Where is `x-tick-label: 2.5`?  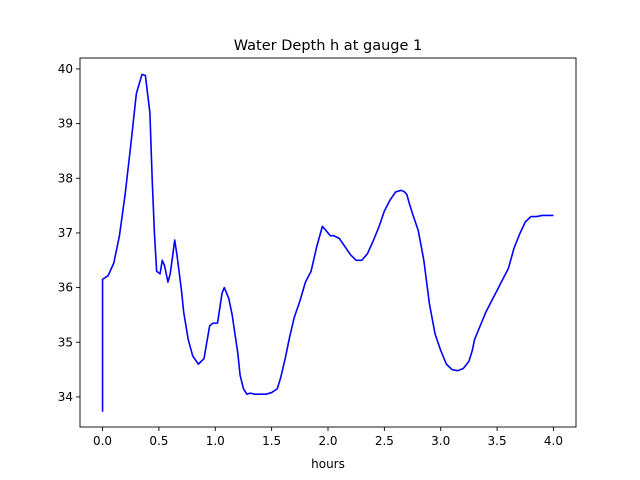
x-tick-label: 2.5 is located at coordinates (384, 441).